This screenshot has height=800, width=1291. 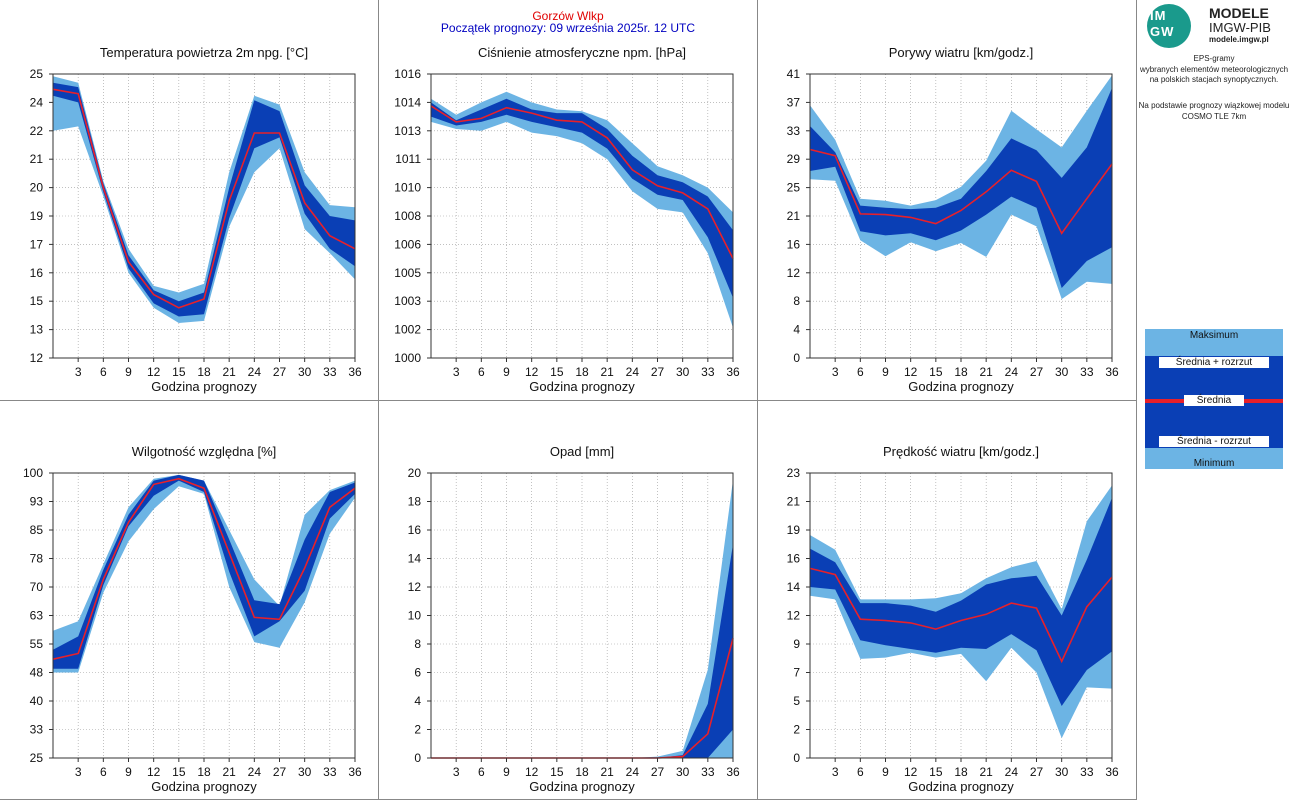 I want to click on y-tick-label: 1005, so click(x=407, y=273).